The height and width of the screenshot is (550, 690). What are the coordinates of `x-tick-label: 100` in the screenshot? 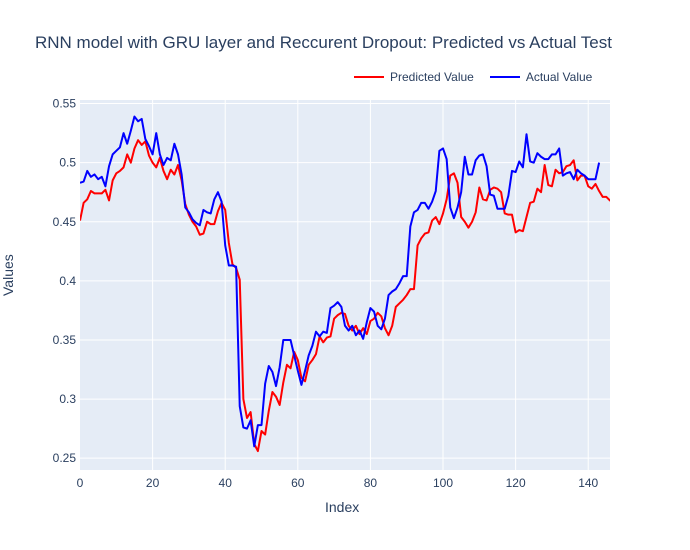 It's located at (443, 483).